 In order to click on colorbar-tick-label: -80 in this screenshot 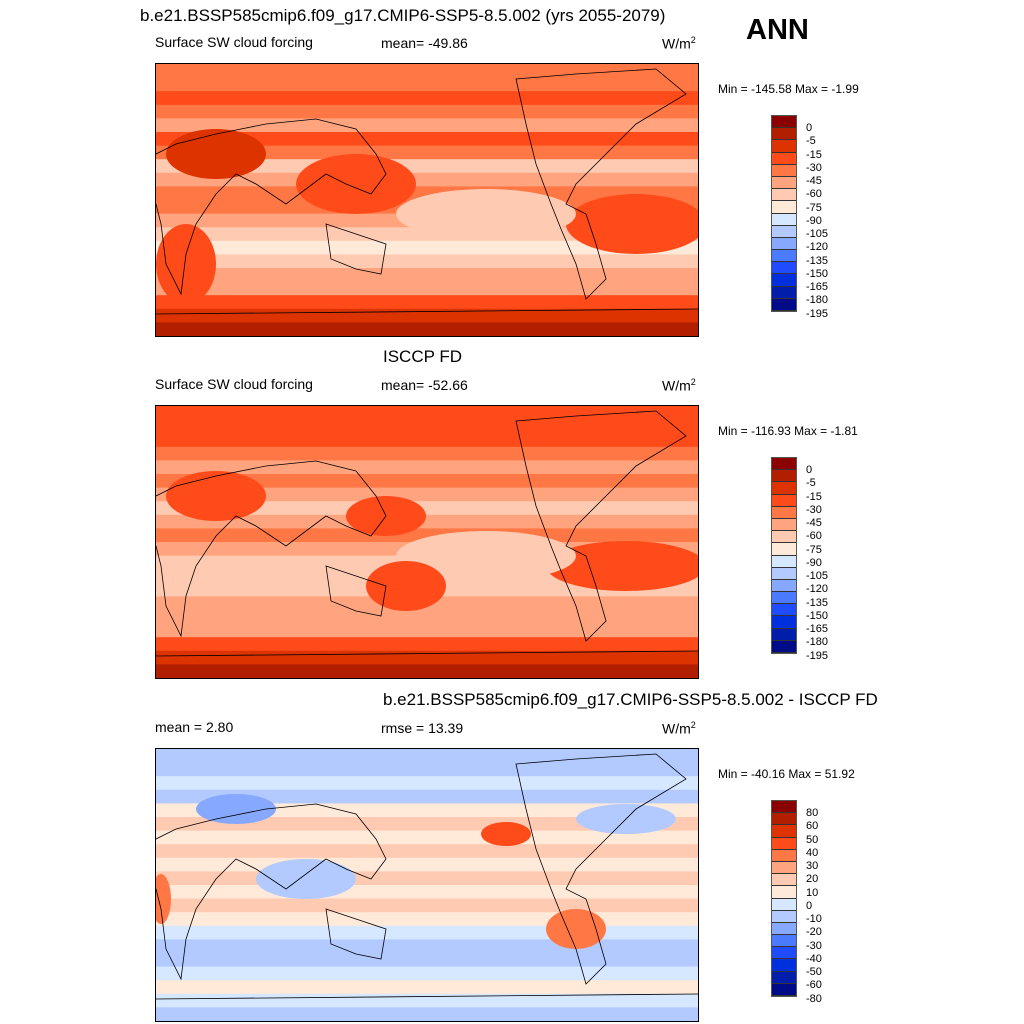, I will do `click(814, 998)`.